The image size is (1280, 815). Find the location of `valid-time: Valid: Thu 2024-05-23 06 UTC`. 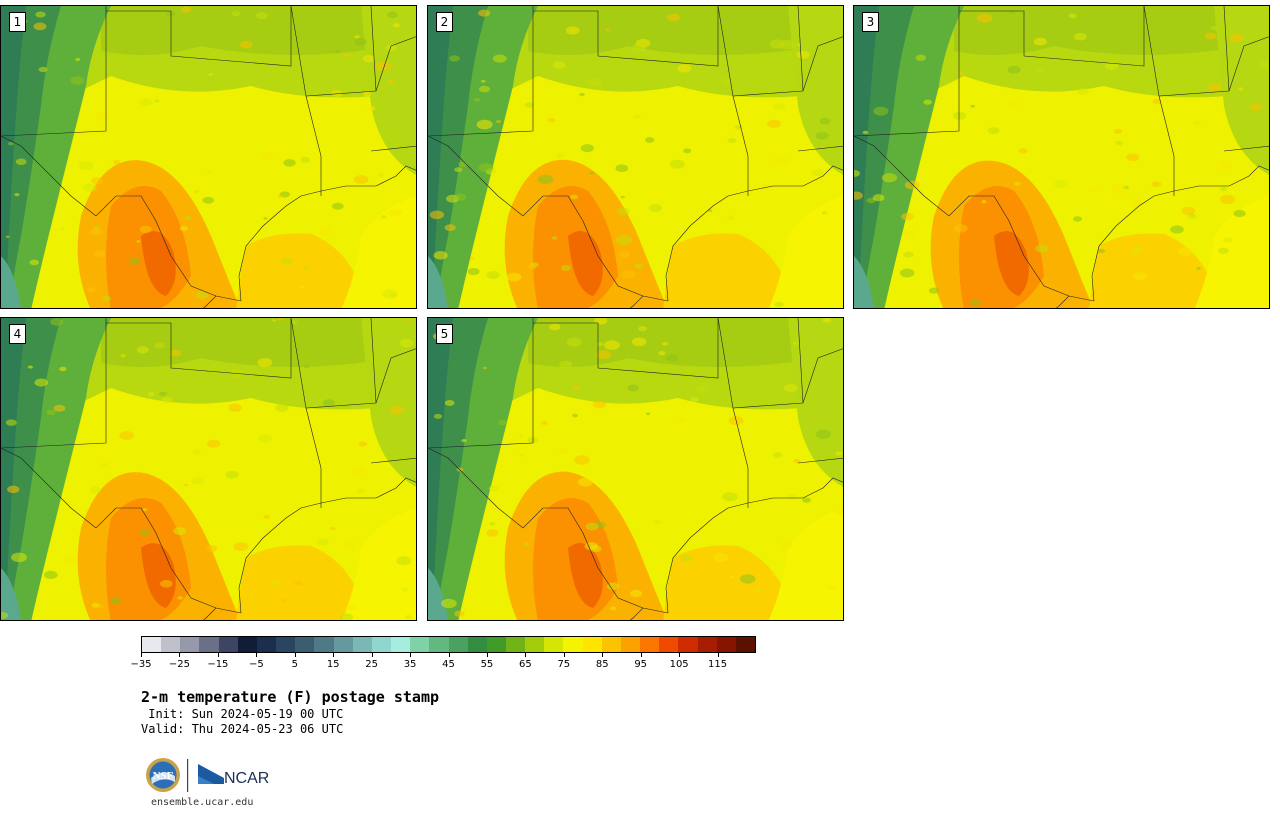

valid-time: Valid: Thu 2024-05-23 06 UTC is located at coordinates (242, 729).